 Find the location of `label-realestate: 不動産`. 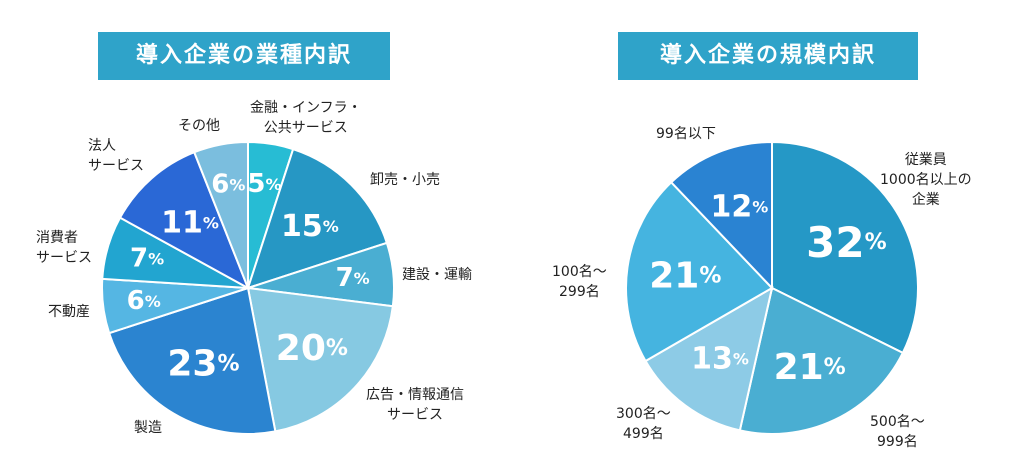

label-realestate: 不動産 is located at coordinates (69, 312).